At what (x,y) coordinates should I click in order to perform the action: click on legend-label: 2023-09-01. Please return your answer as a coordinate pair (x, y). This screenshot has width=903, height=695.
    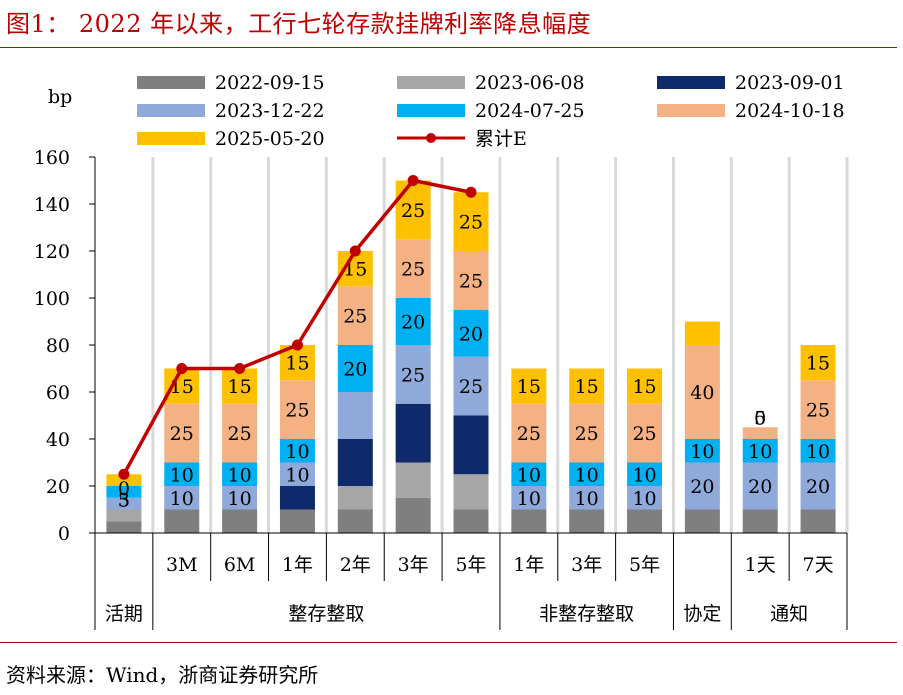
    Looking at the image, I should click on (790, 83).